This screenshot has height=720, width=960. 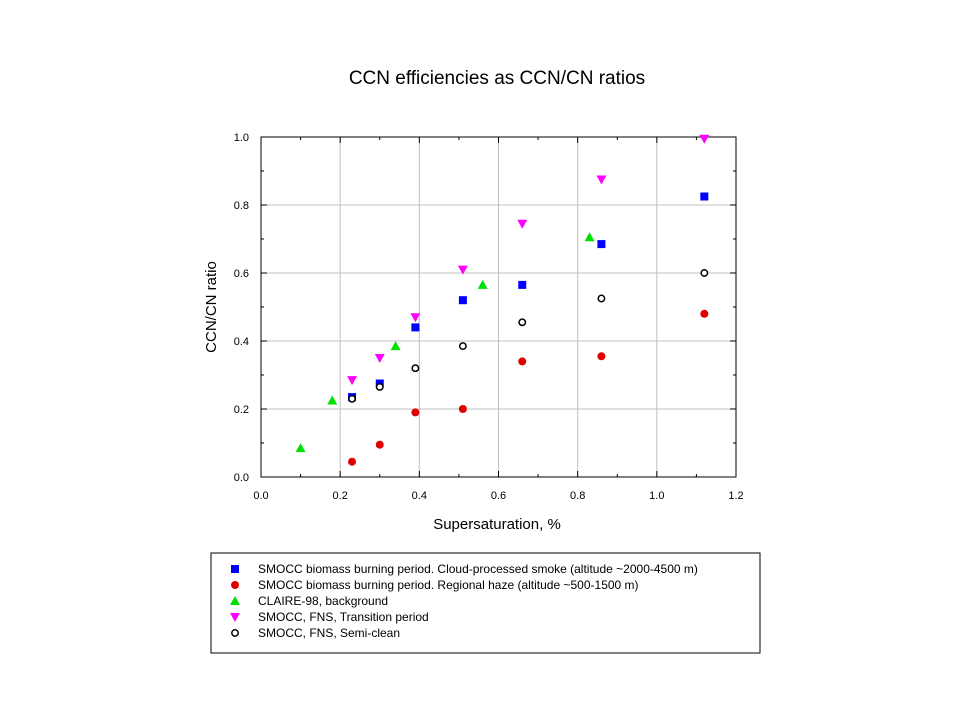 What do you see at coordinates (735, 496) in the screenshot?
I see `x-tick-label: 1.2` at bounding box center [735, 496].